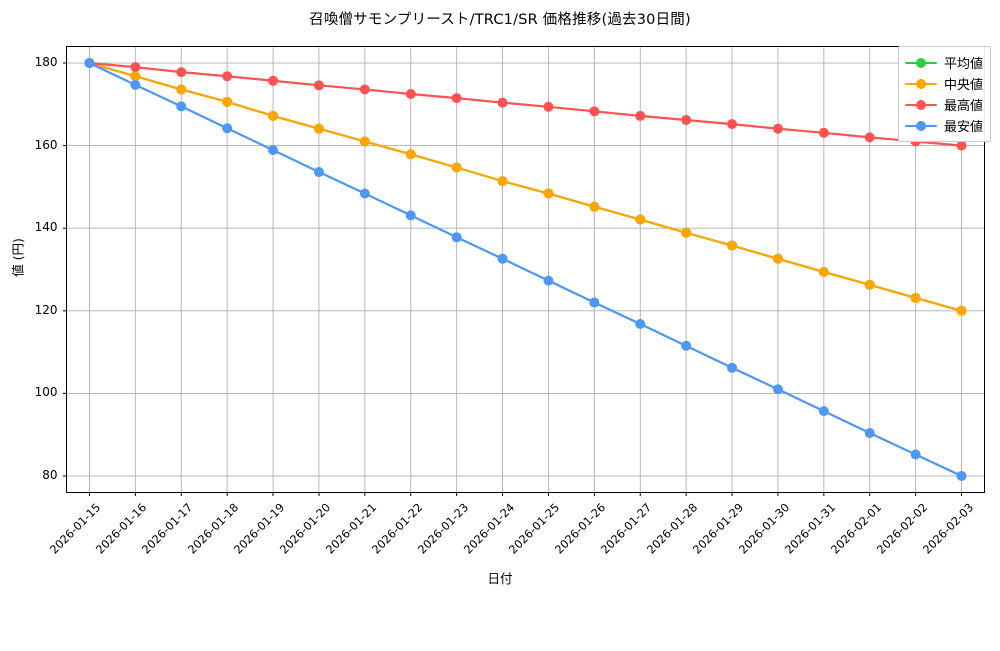 The height and width of the screenshot is (651, 1000). I want to click on legend-label: 中央値, so click(963, 83).